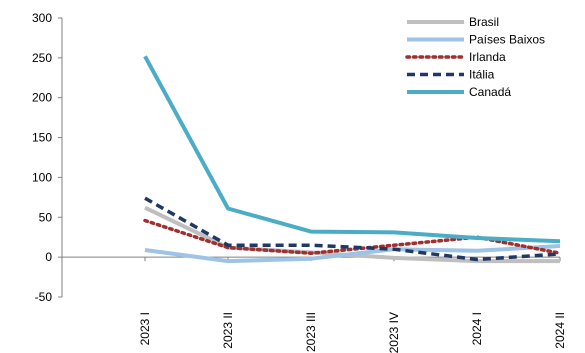 This screenshot has height=353, width=585. What do you see at coordinates (42, 58) in the screenshot?
I see `y-tick-label: 250` at bounding box center [42, 58].